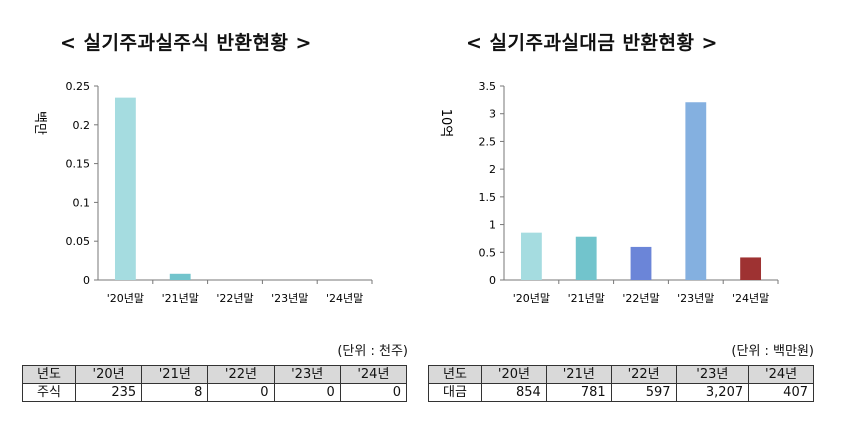 The height and width of the screenshot is (438, 842). What do you see at coordinates (455, 392) in the screenshot?
I see `table-row-label: 대금` at bounding box center [455, 392].